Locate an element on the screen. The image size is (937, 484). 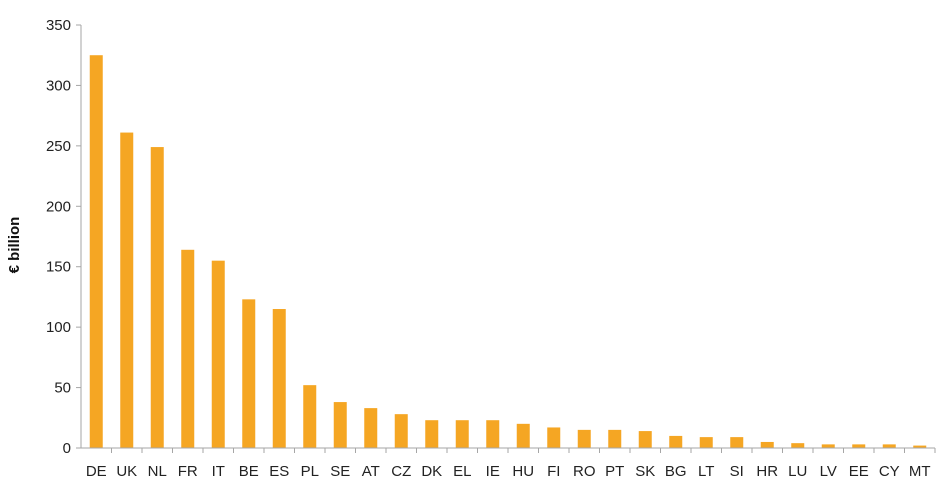
x-tick-label: BE is located at coordinates (249, 471).